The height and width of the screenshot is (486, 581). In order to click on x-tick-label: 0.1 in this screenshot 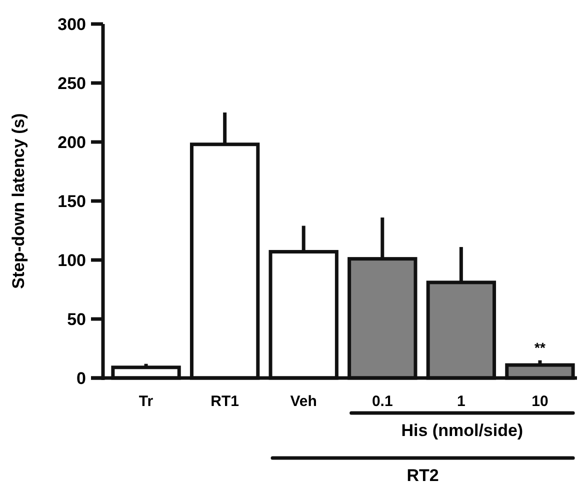, I will do `click(382, 401)`.